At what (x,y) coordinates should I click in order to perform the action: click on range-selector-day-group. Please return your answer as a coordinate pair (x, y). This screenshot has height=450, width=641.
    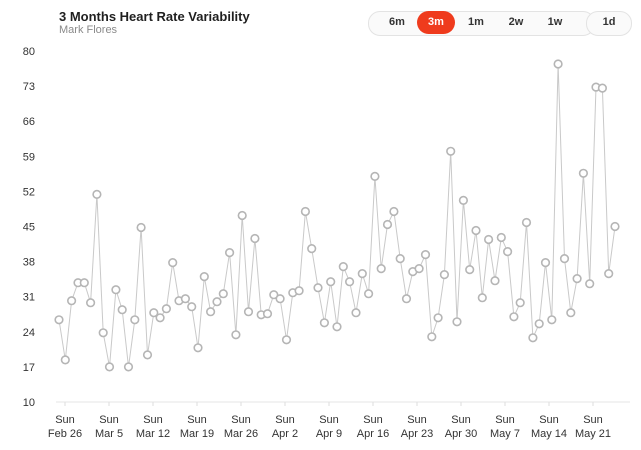
    Looking at the image, I should click on (609, 23).